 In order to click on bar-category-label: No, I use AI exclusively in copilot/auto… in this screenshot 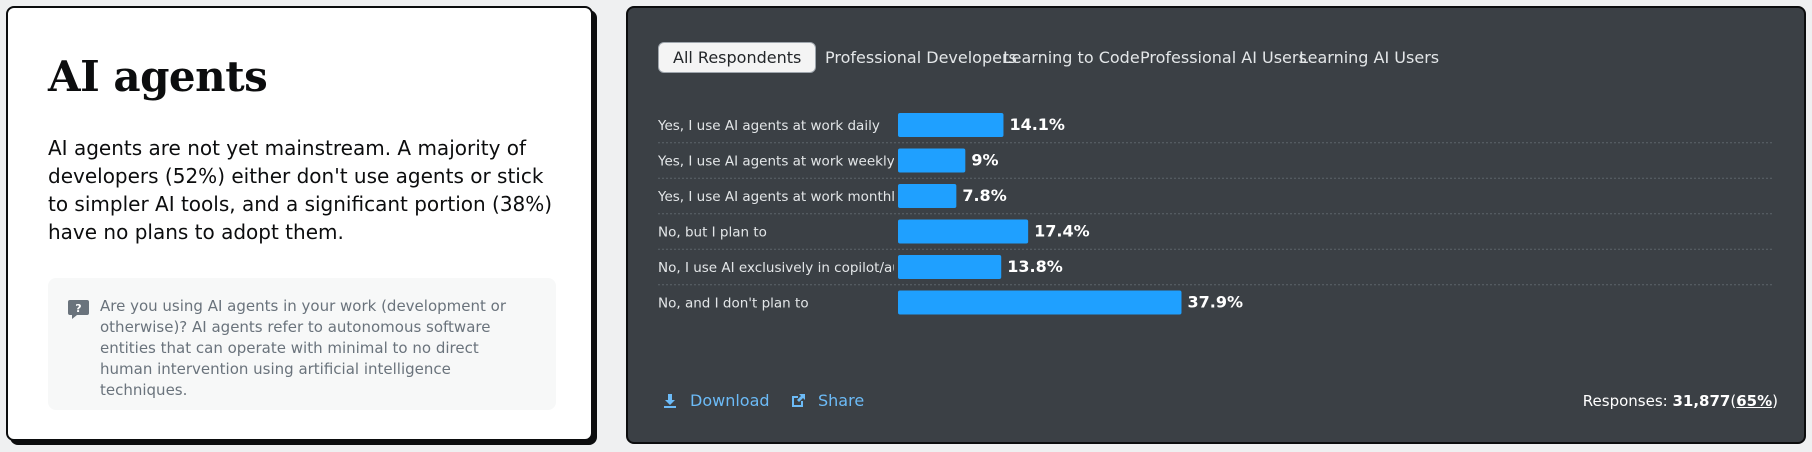, I will do `click(839, 268)`.